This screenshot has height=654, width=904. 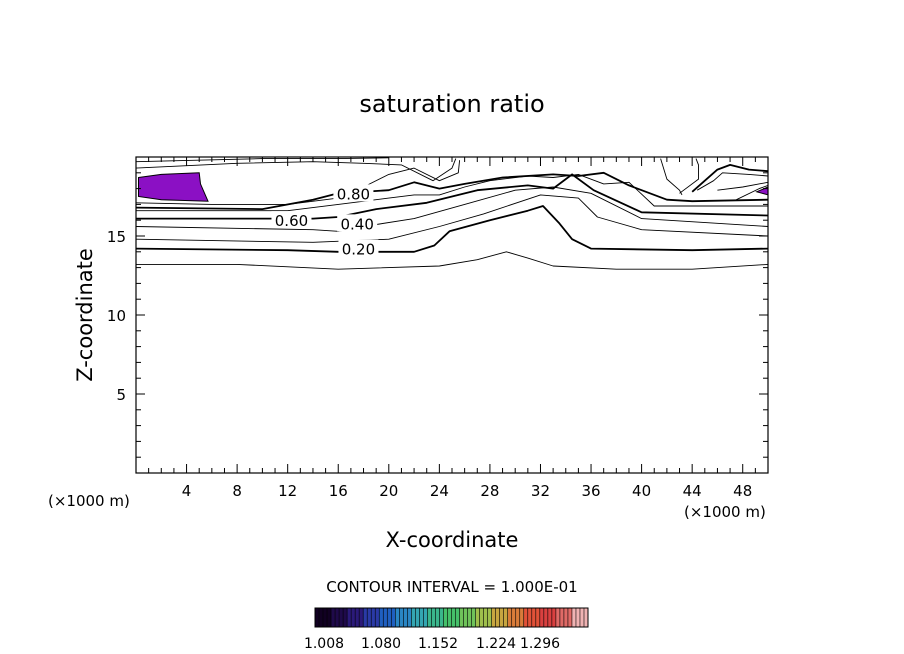 What do you see at coordinates (116, 237) in the screenshot?
I see `y-tick-label: 15` at bounding box center [116, 237].